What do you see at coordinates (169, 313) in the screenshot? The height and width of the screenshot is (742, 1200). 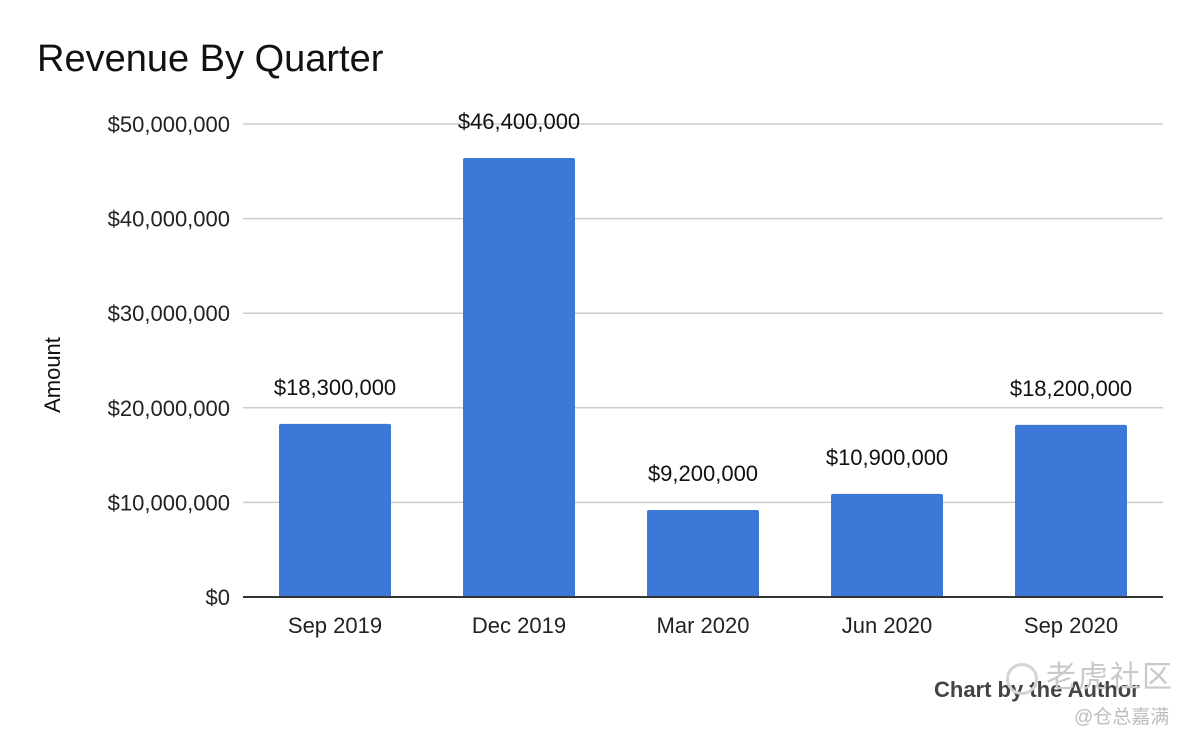 I see `y-tick-label: $30,000,000` at bounding box center [169, 313].